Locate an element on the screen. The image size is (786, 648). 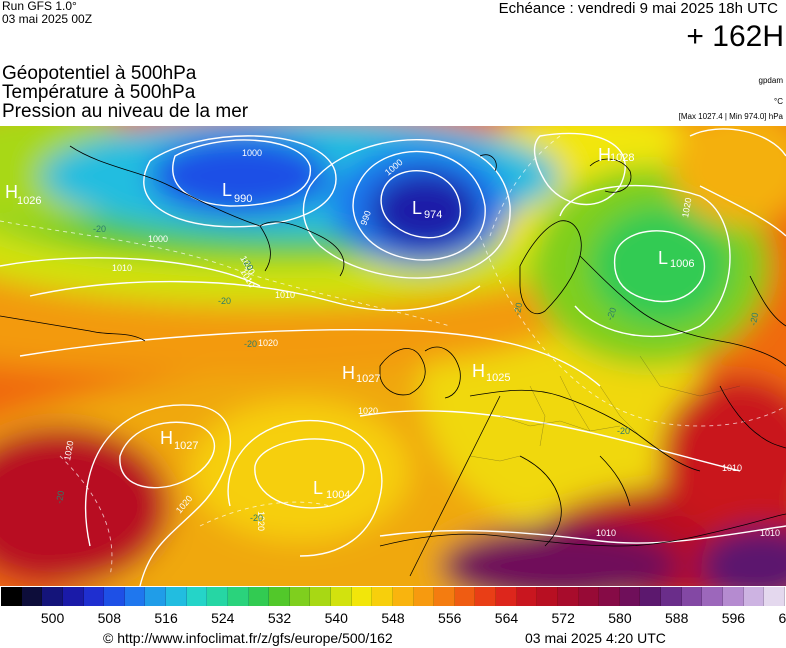
color-scale-tick: 516 is located at coordinates (166, 618).